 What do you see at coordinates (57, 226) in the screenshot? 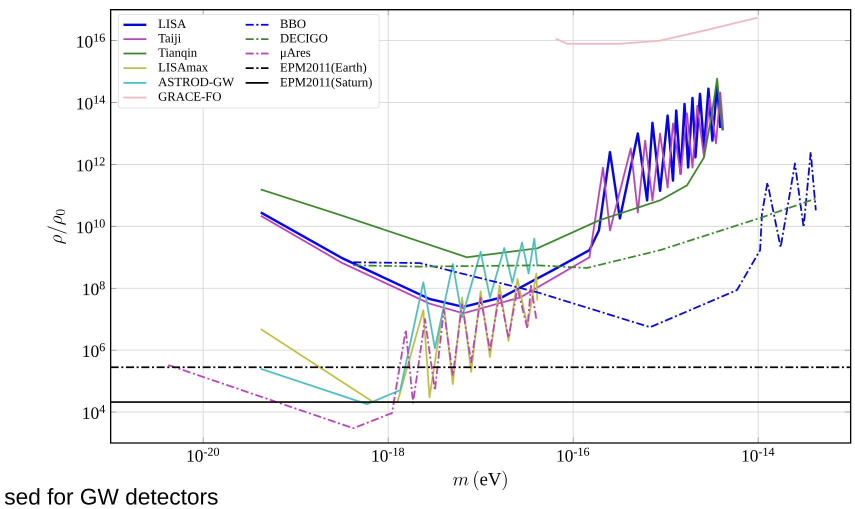
I see `y-axis-title: $\rho/\rho_0$` at bounding box center [57, 226].